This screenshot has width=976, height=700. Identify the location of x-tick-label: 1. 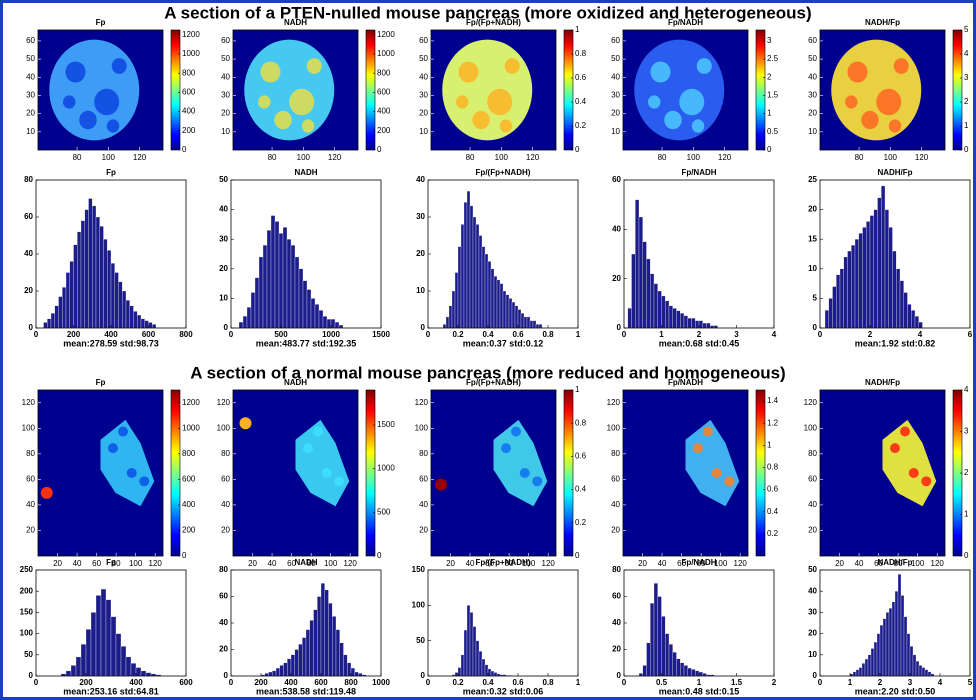
(578, 334).